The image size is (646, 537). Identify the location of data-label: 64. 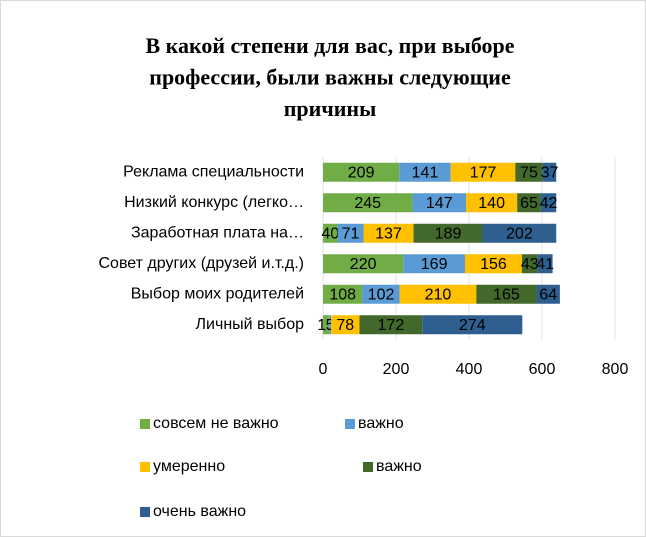
(548, 294).